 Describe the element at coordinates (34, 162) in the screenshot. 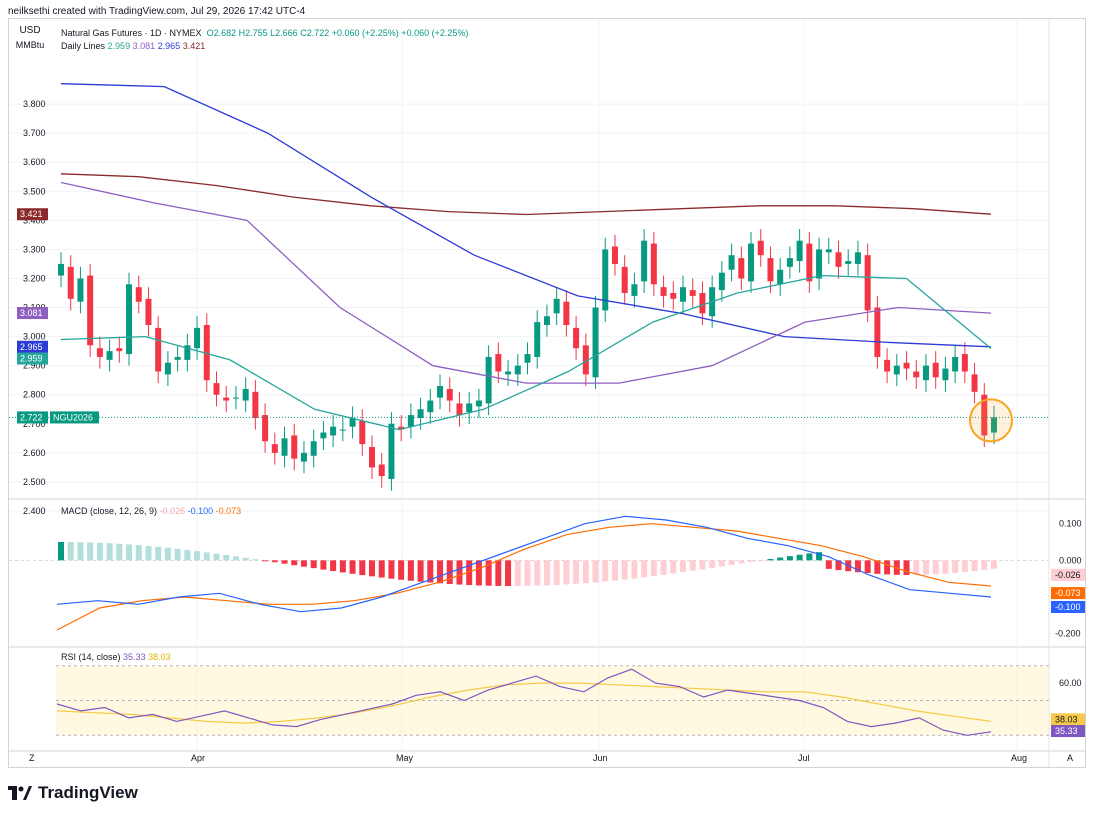

I see `price-tick-label: 3.600` at that location.